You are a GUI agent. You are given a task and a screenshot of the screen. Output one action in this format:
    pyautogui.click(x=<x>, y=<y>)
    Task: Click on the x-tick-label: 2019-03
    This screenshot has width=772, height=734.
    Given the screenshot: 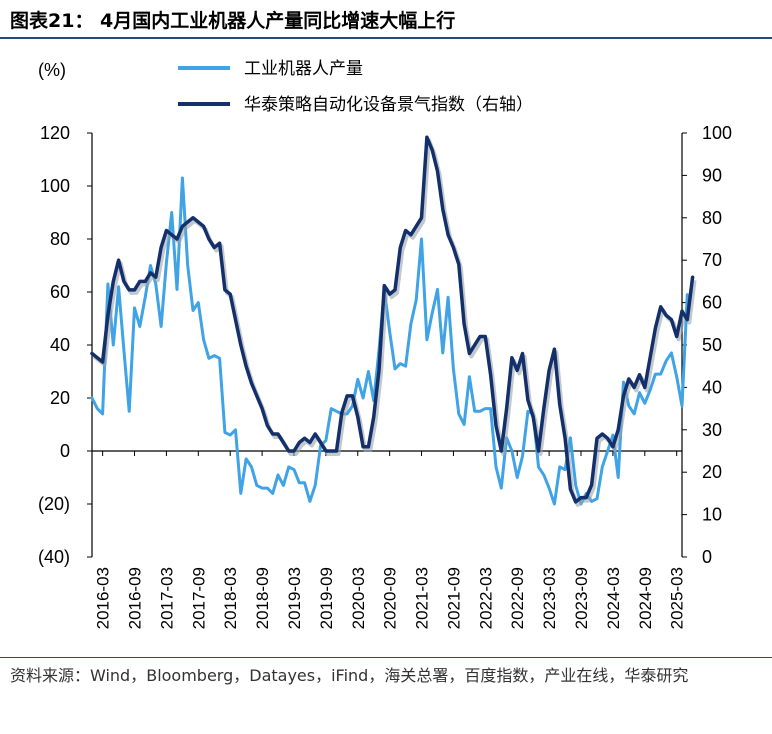 What is the action you would take?
    pyautogui.click(x=294, y=598)
    